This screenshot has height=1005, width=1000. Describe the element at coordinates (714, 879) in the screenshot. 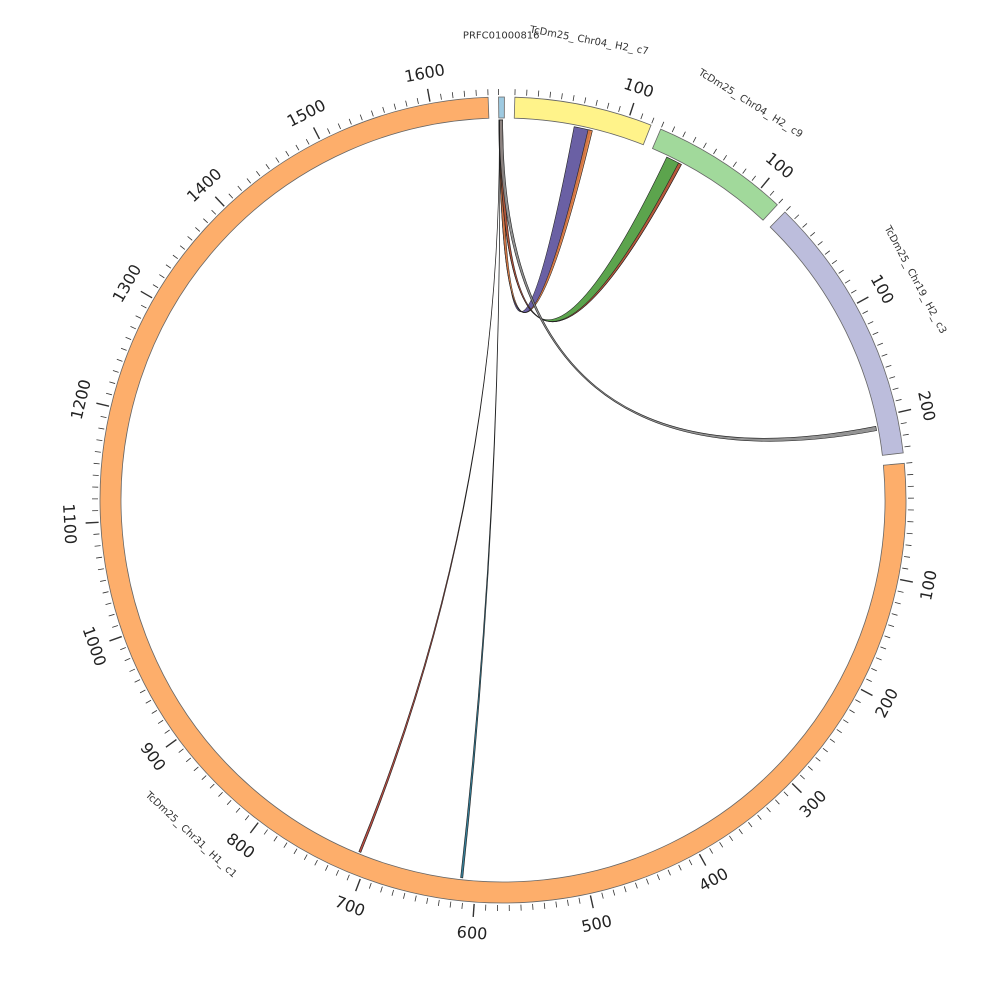

I see `tick-label: 400` at that location.